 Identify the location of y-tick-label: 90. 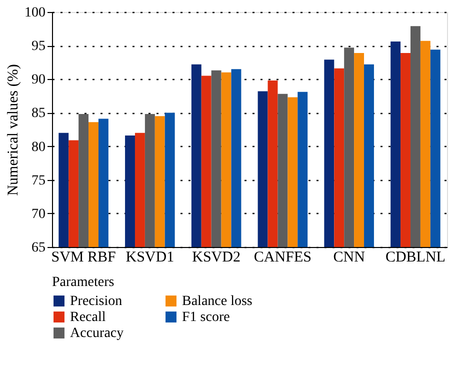
(39, 80).